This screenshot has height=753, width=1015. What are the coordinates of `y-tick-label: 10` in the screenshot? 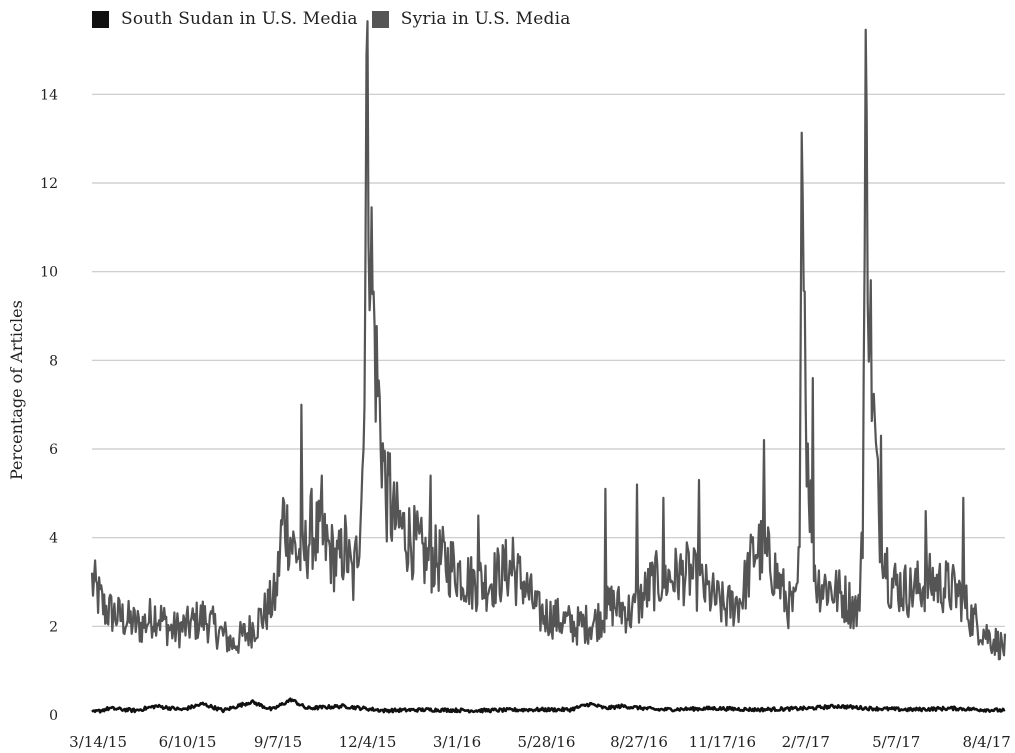 It's located at (49, 273).